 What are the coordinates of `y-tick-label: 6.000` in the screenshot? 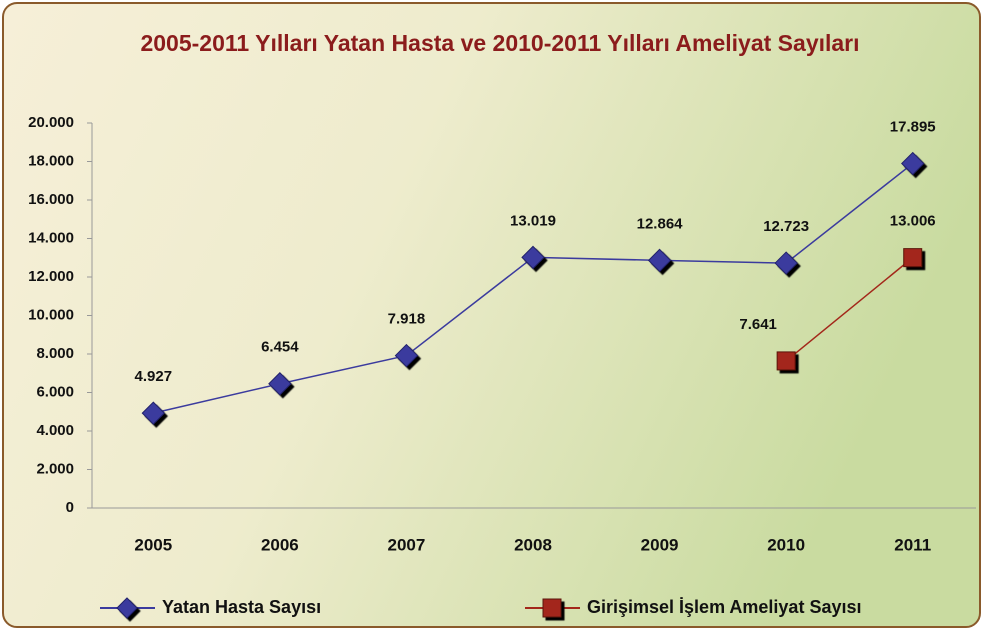 It's located at (55, 391).